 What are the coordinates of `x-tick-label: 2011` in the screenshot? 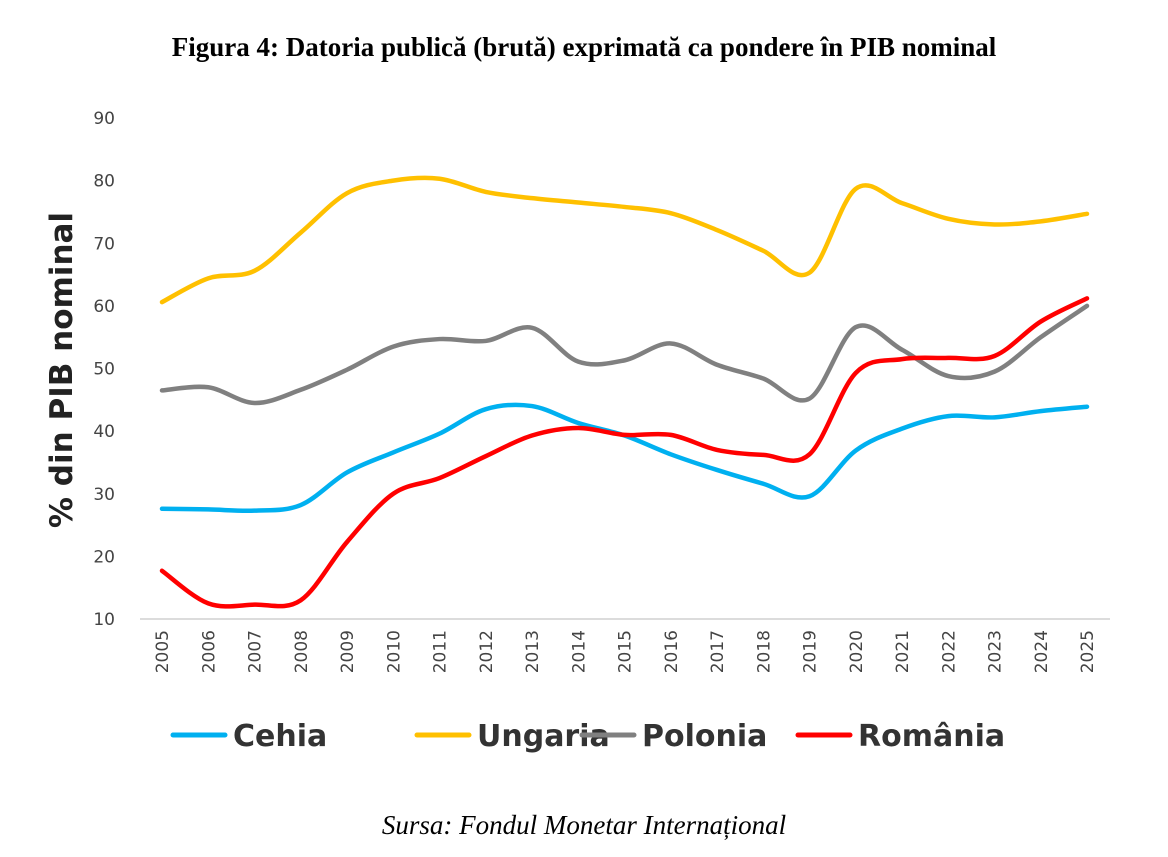 It's located at (441, 651).